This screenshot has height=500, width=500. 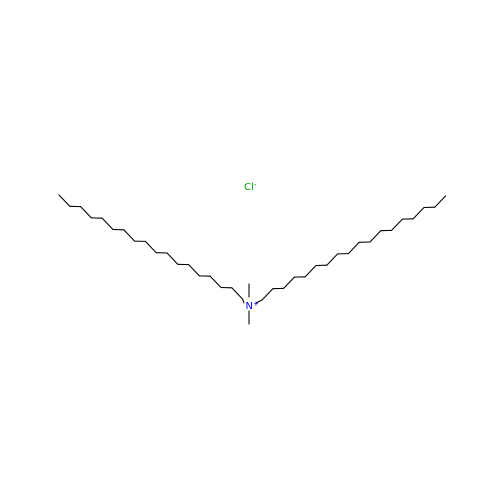 I want to click on chloride-charge: -, so click(x=255, y=185).